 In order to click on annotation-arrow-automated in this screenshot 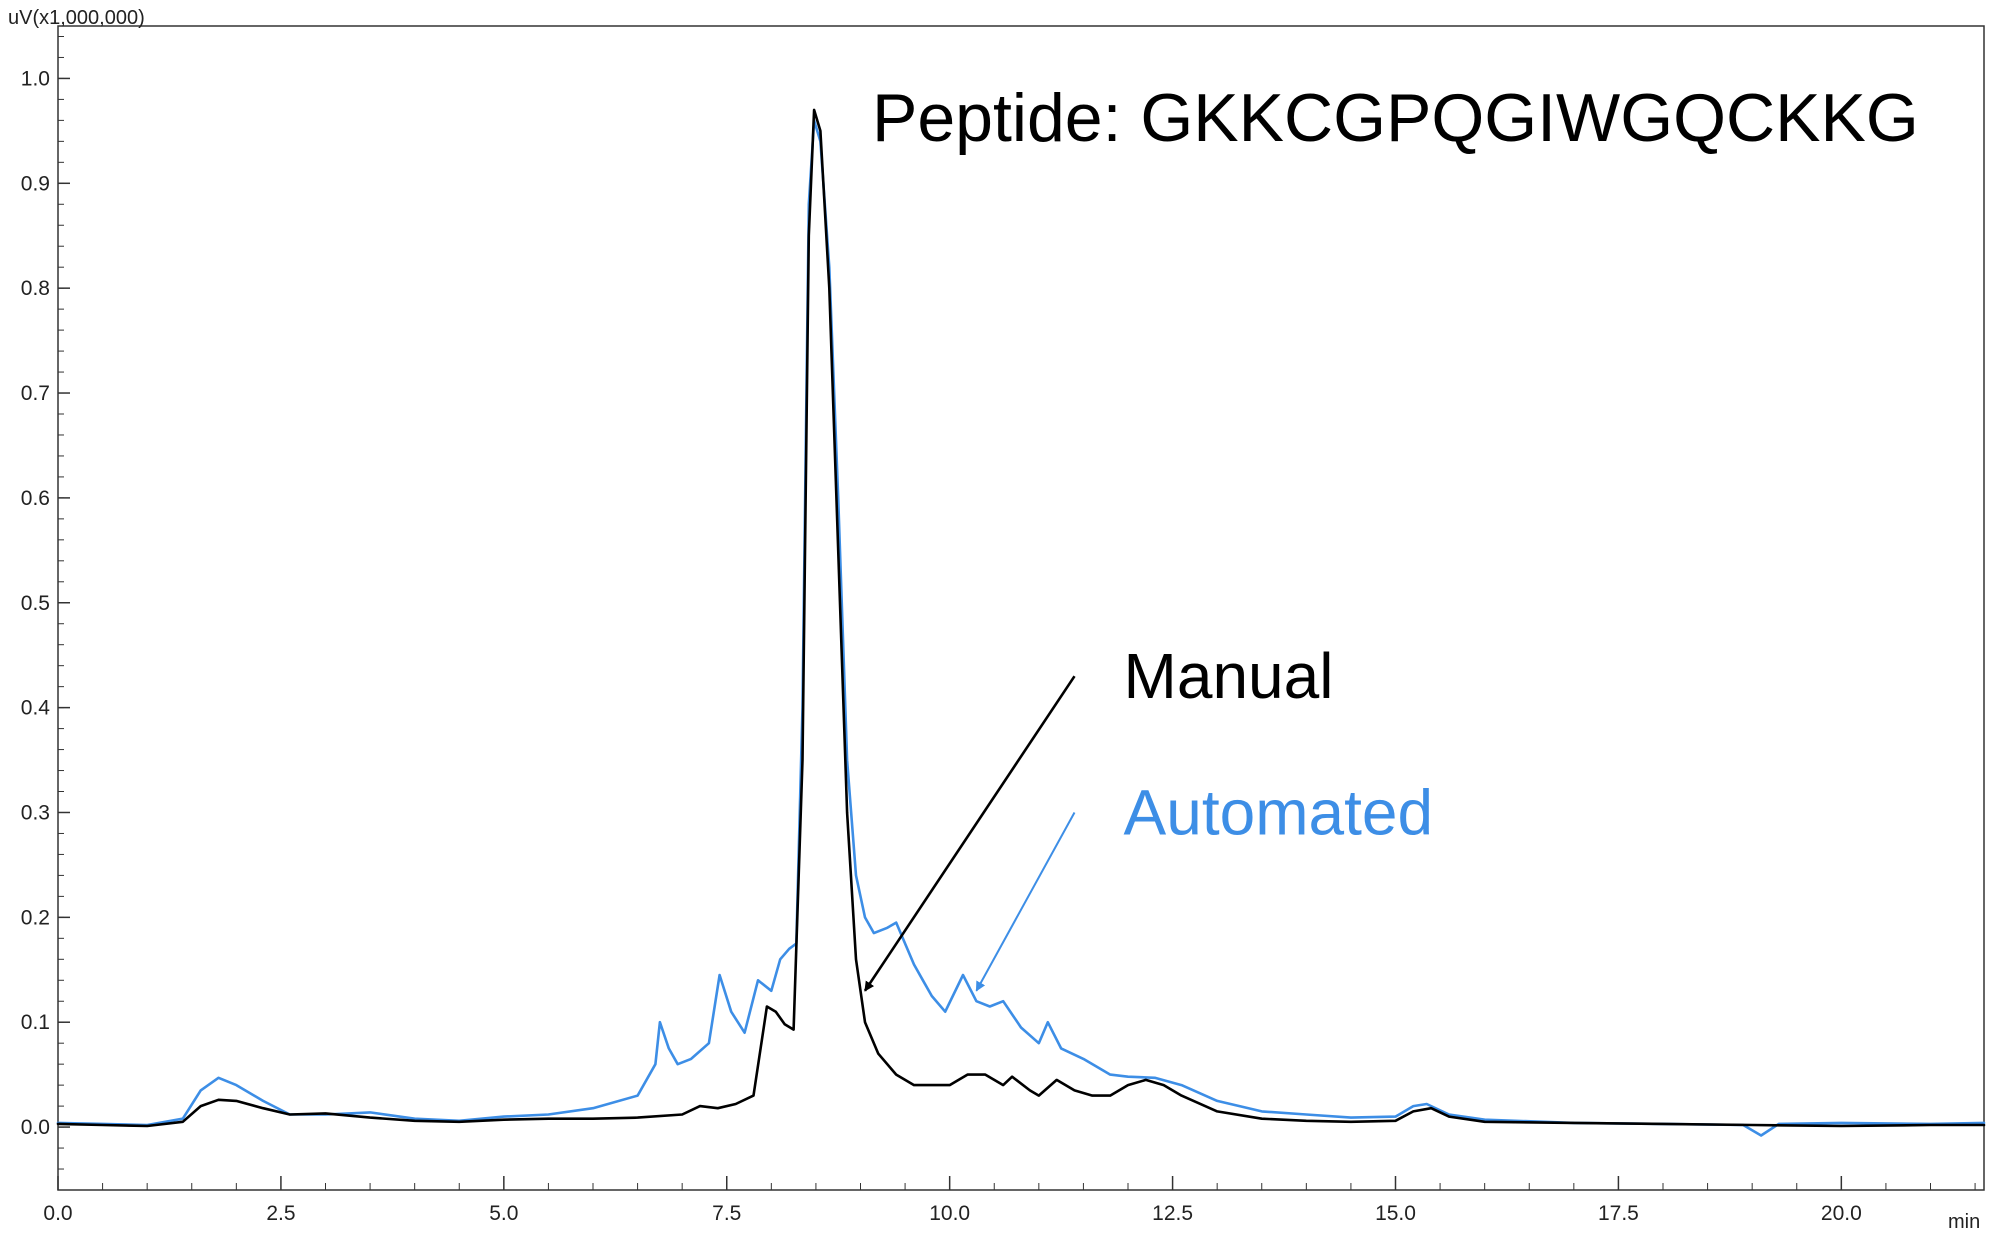, I will do `click(1025, 902)`.